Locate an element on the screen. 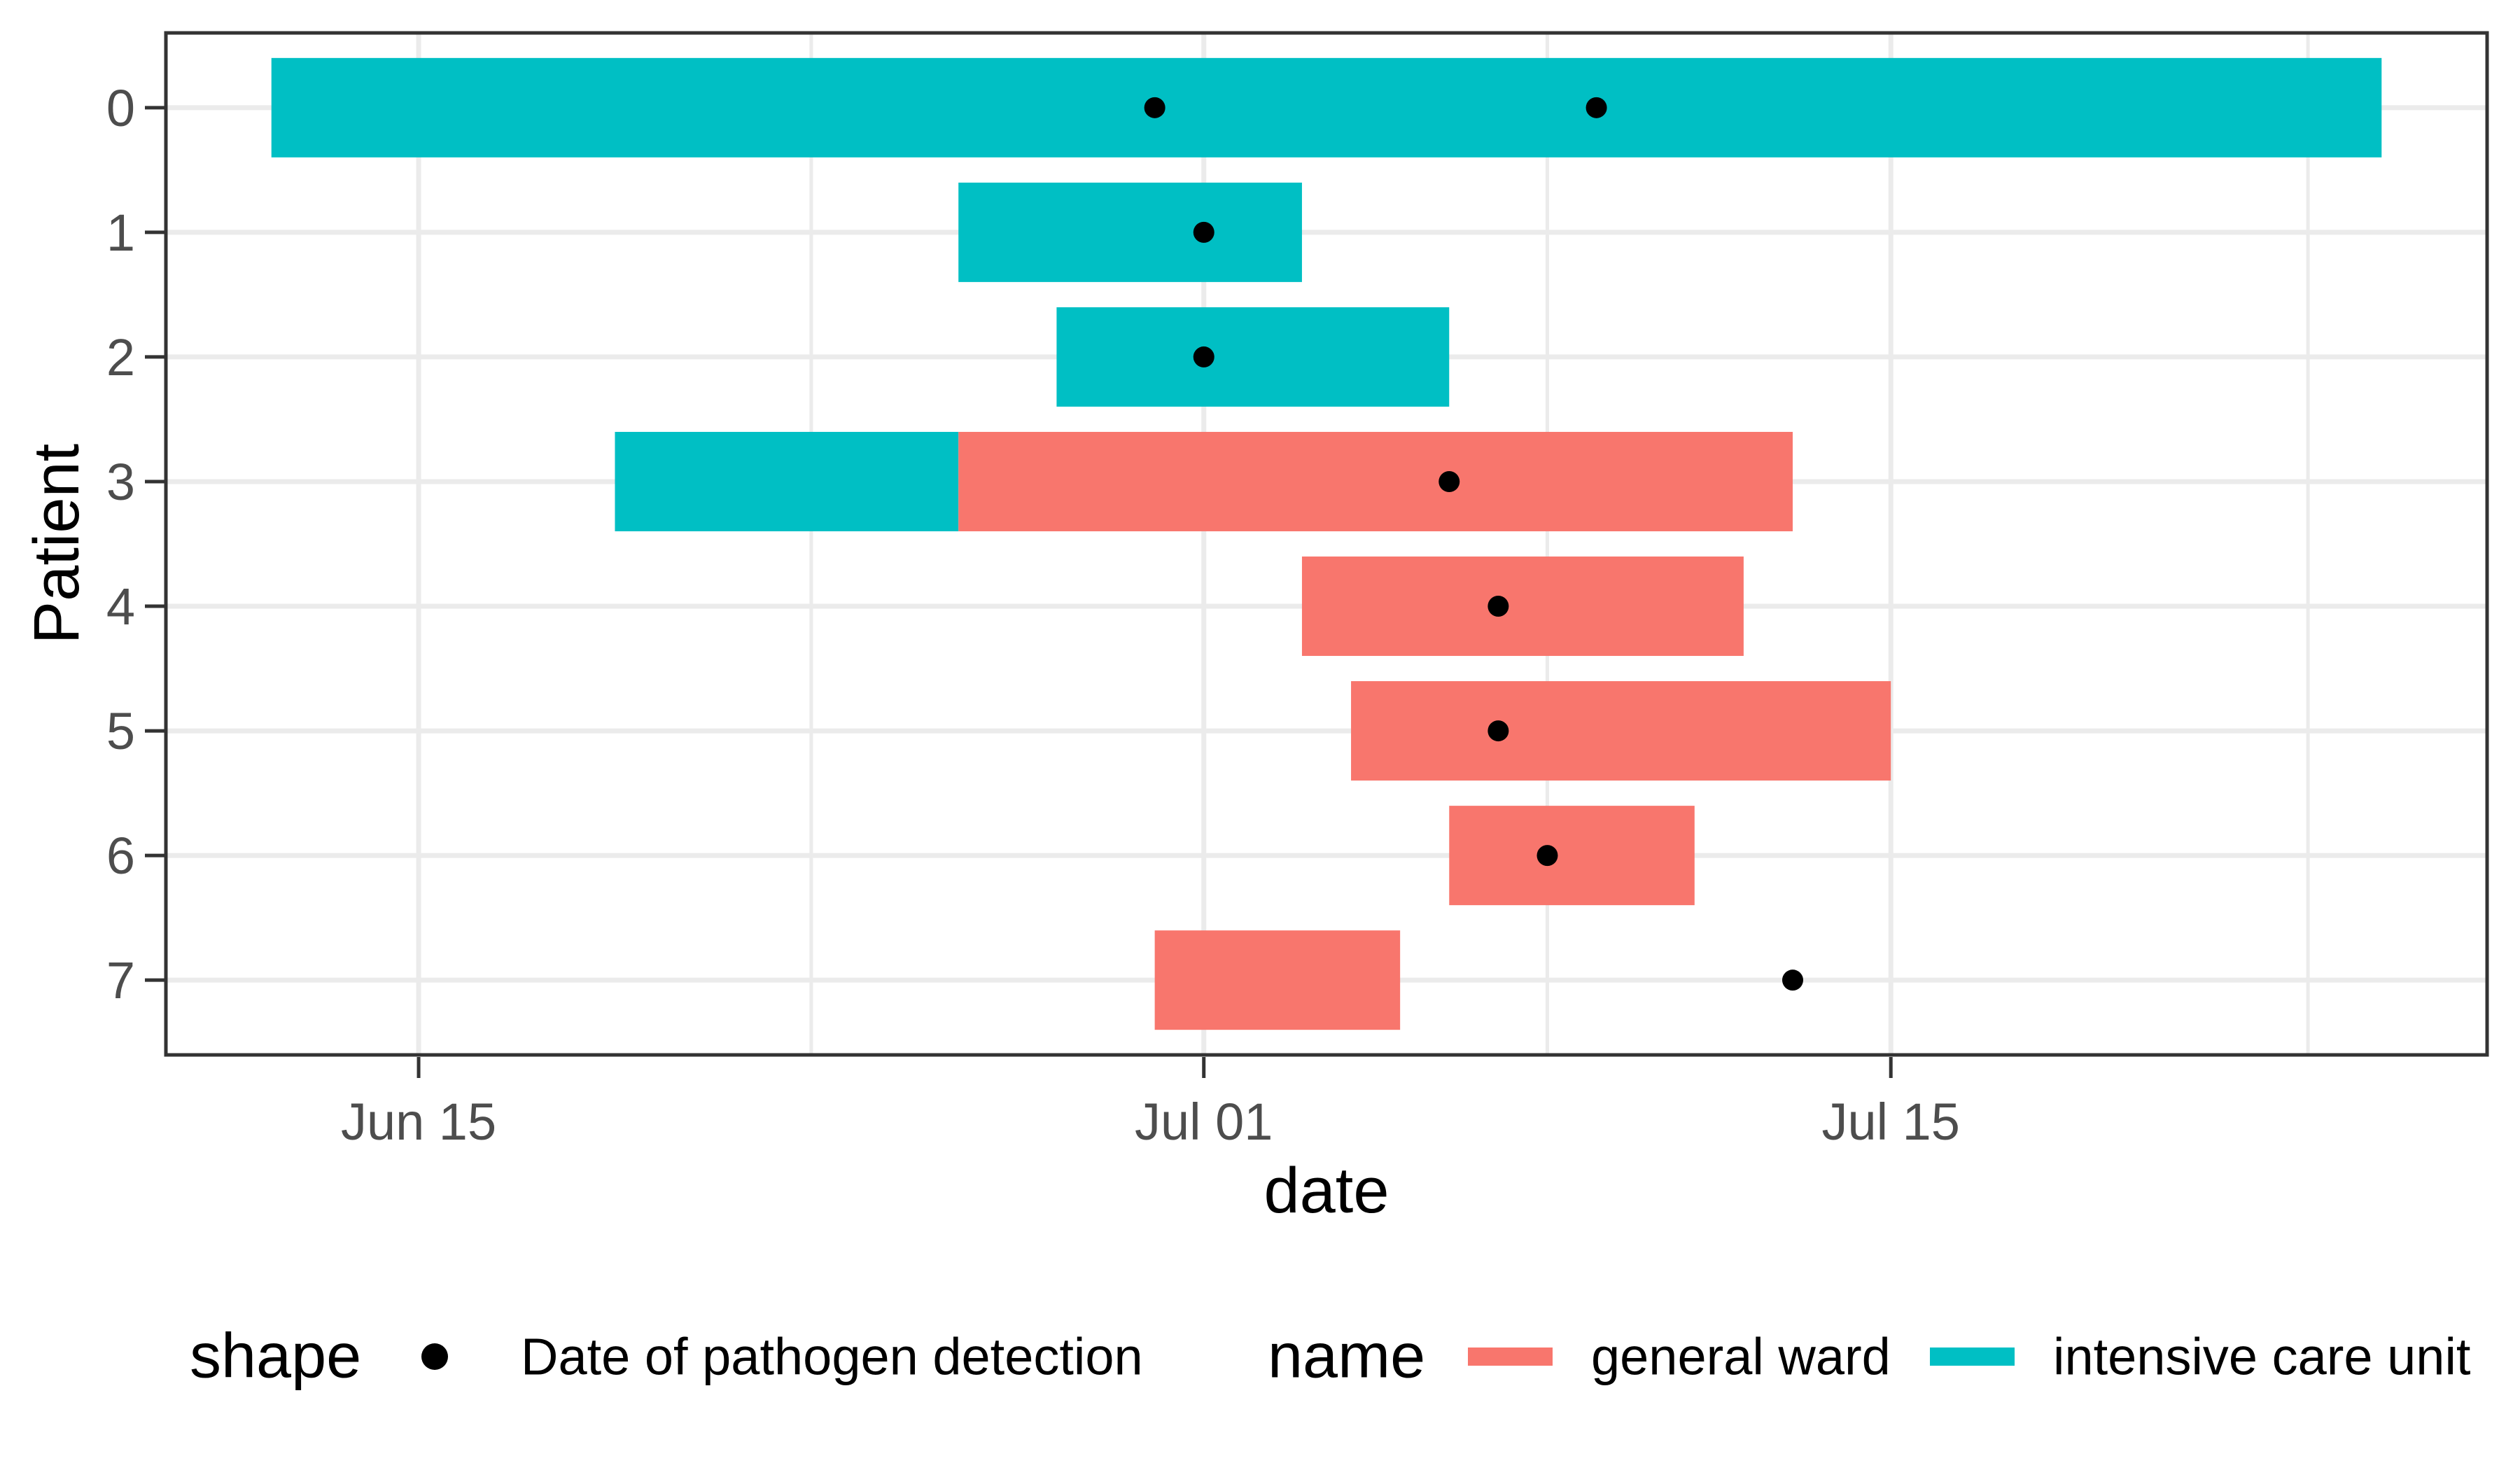 The image size is (2520, 1470). y-tick-label-6: 6 is located at coordinates (120, 856).